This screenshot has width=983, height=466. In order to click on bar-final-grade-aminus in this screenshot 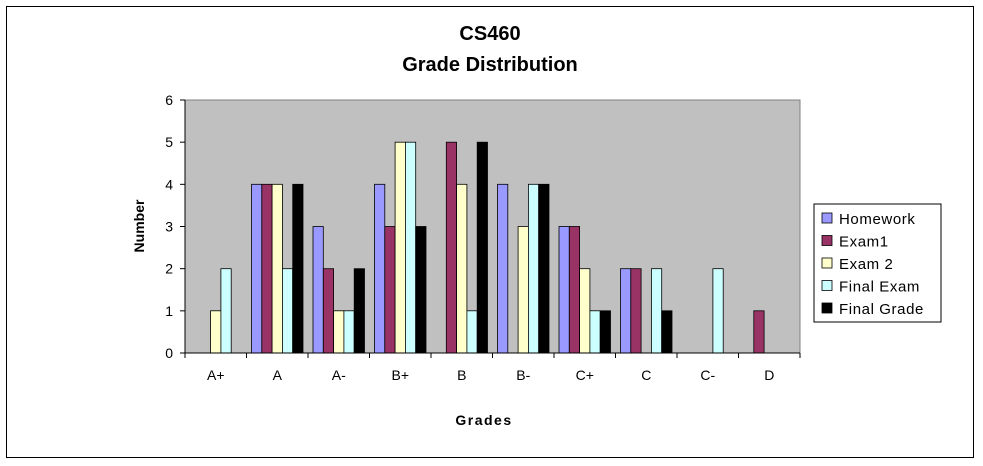, I will do `click(359, 311)`.